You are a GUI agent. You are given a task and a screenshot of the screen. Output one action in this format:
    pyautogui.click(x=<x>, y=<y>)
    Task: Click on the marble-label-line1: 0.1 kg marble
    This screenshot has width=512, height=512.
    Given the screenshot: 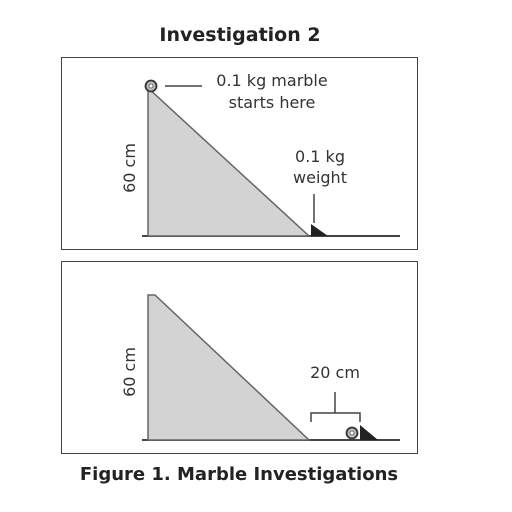 What is the action you would take?
    pyautogui.click(x=271, y=80)
    